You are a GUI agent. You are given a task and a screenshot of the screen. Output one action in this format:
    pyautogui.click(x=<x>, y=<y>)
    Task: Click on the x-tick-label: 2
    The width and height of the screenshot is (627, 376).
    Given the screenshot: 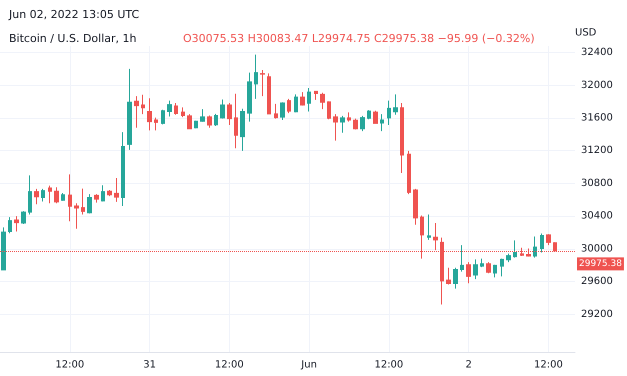 What is the action you would take?
    pyautogui.click(x=468, y=365)
    